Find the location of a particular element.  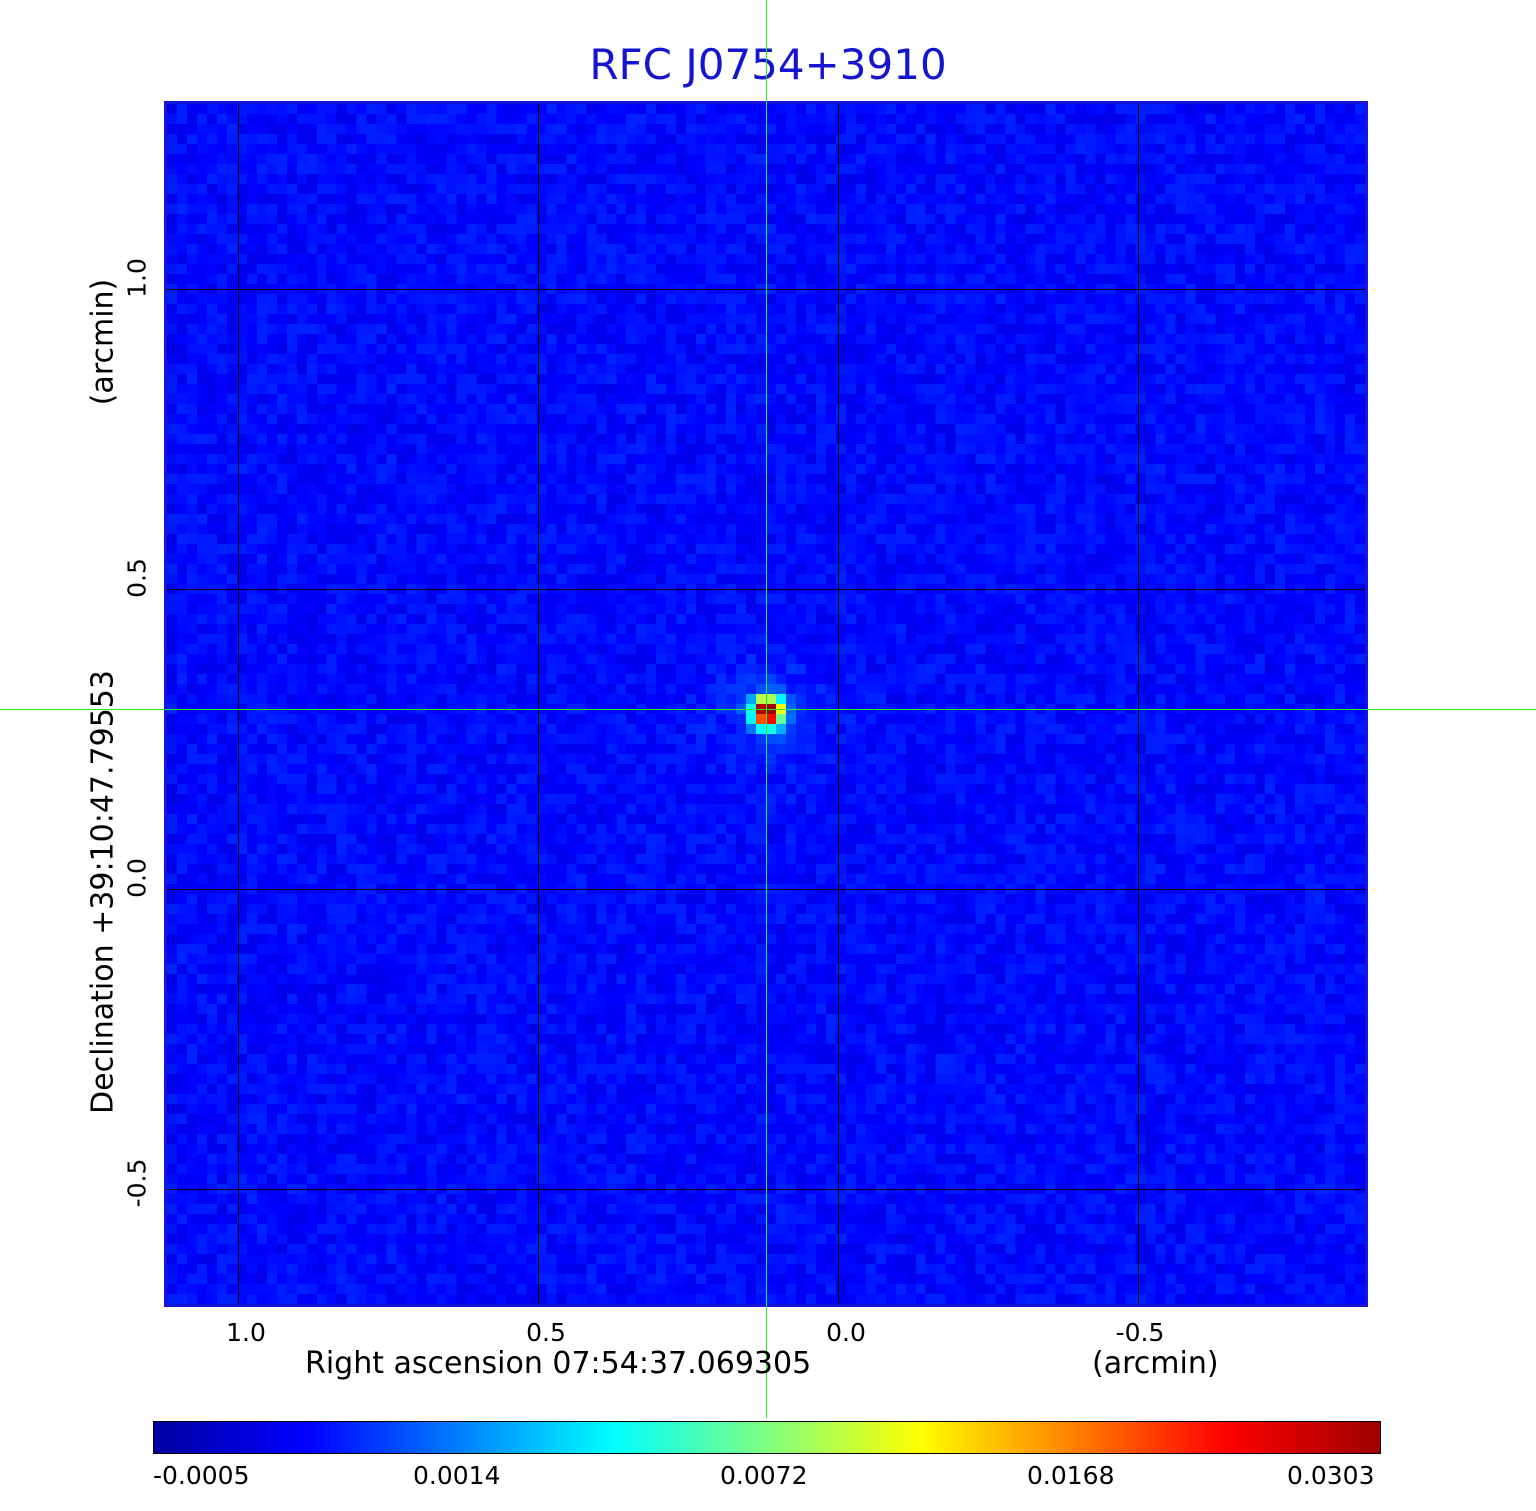

x-tick-label: 0.5 is located at coordinates (546, 1332).